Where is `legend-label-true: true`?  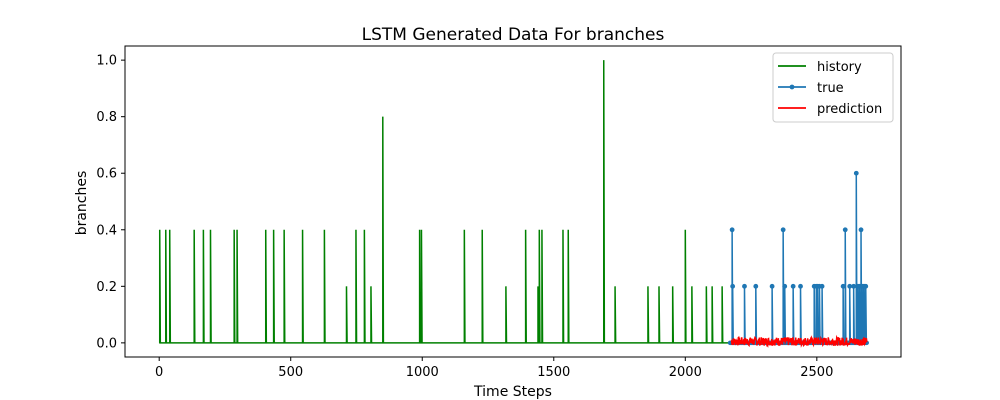 legend-label-true: true is located at coordinates (830, 88).